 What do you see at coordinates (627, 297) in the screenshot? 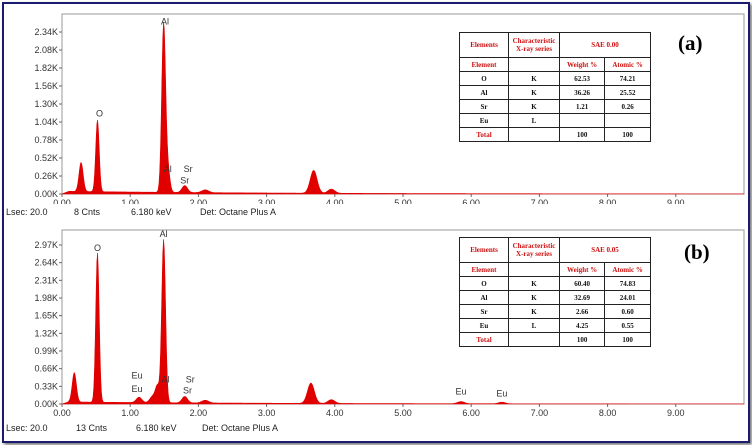
I see `table-cell: 24.01` at bounding box center [627, 297].